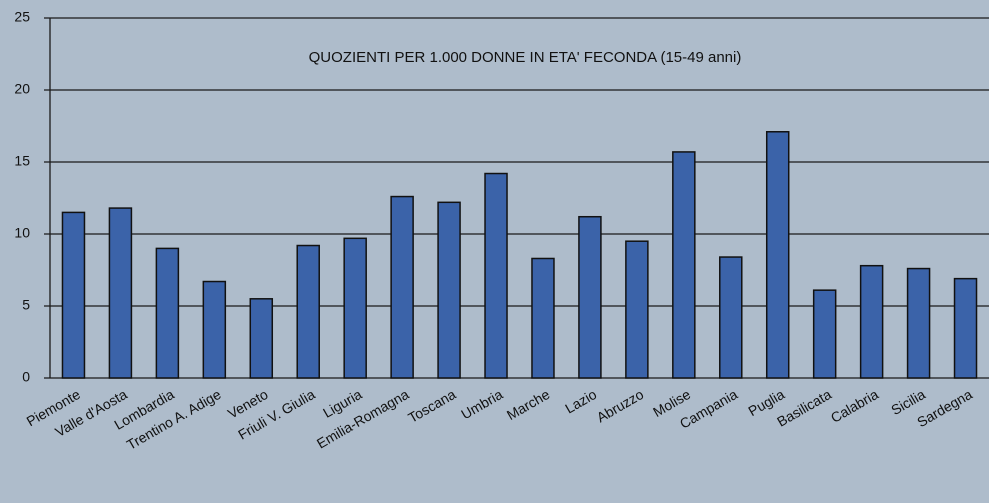 Image resolution: width=989 pixels, height=503 pixels. What do you see at coordinates (26, 305) in the screenshot?
I see `y-tick-label: 5` at bounding box center [26, 305].